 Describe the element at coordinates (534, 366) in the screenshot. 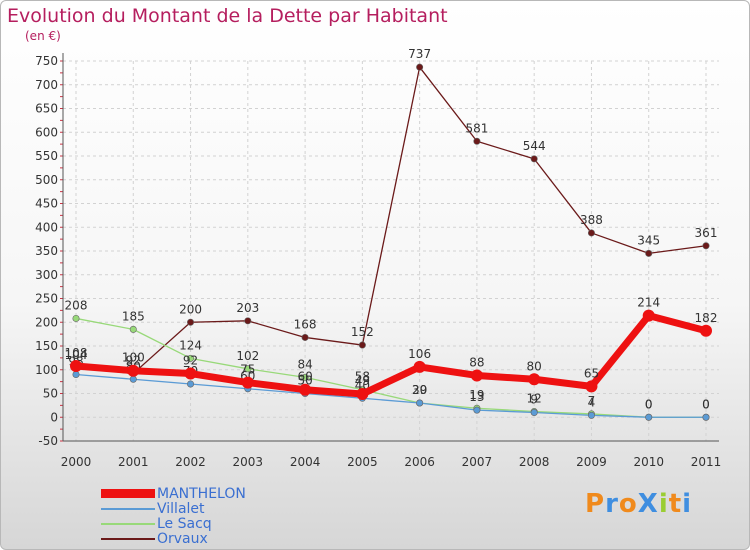

I see `data-label: 80` at that location.